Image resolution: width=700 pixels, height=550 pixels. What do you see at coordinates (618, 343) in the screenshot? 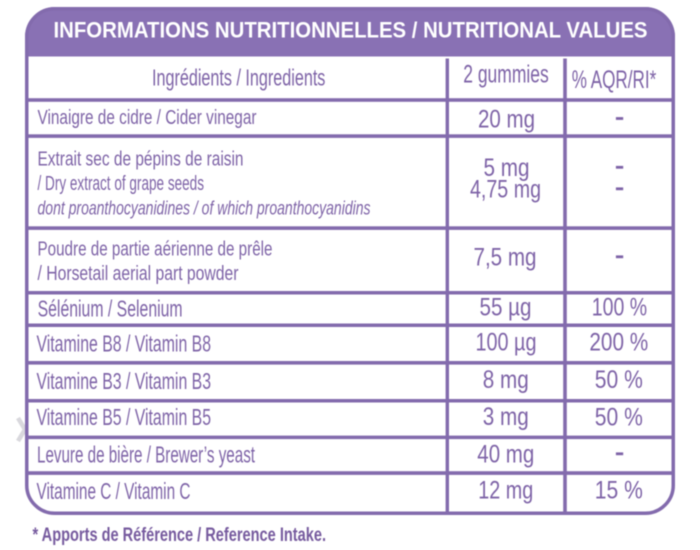
I see `svg-text: 200 %` at bounding box center [618, 343].